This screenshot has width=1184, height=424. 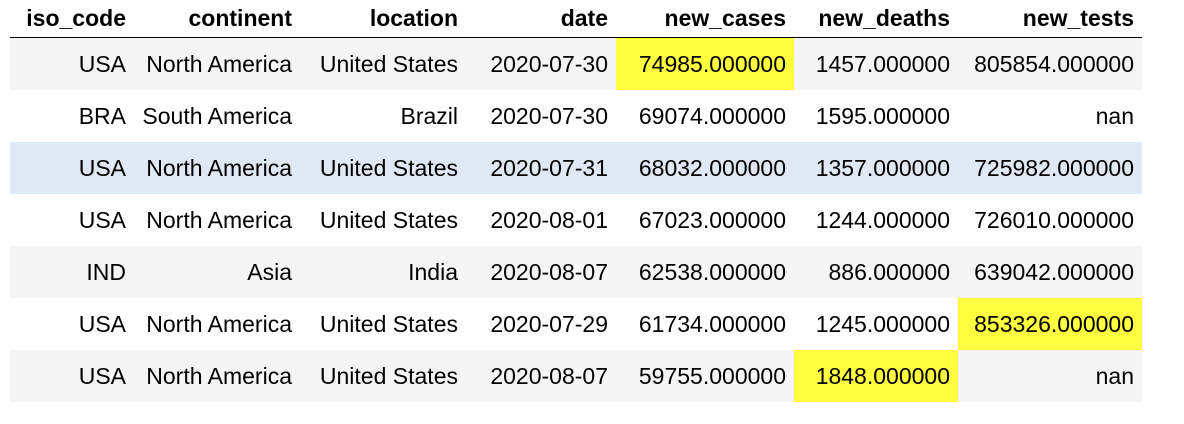 What do you see at coordinates (72, 116) in the screenshot?
I see `cell-iso-code: BRA` at bounding box center [72, 116].